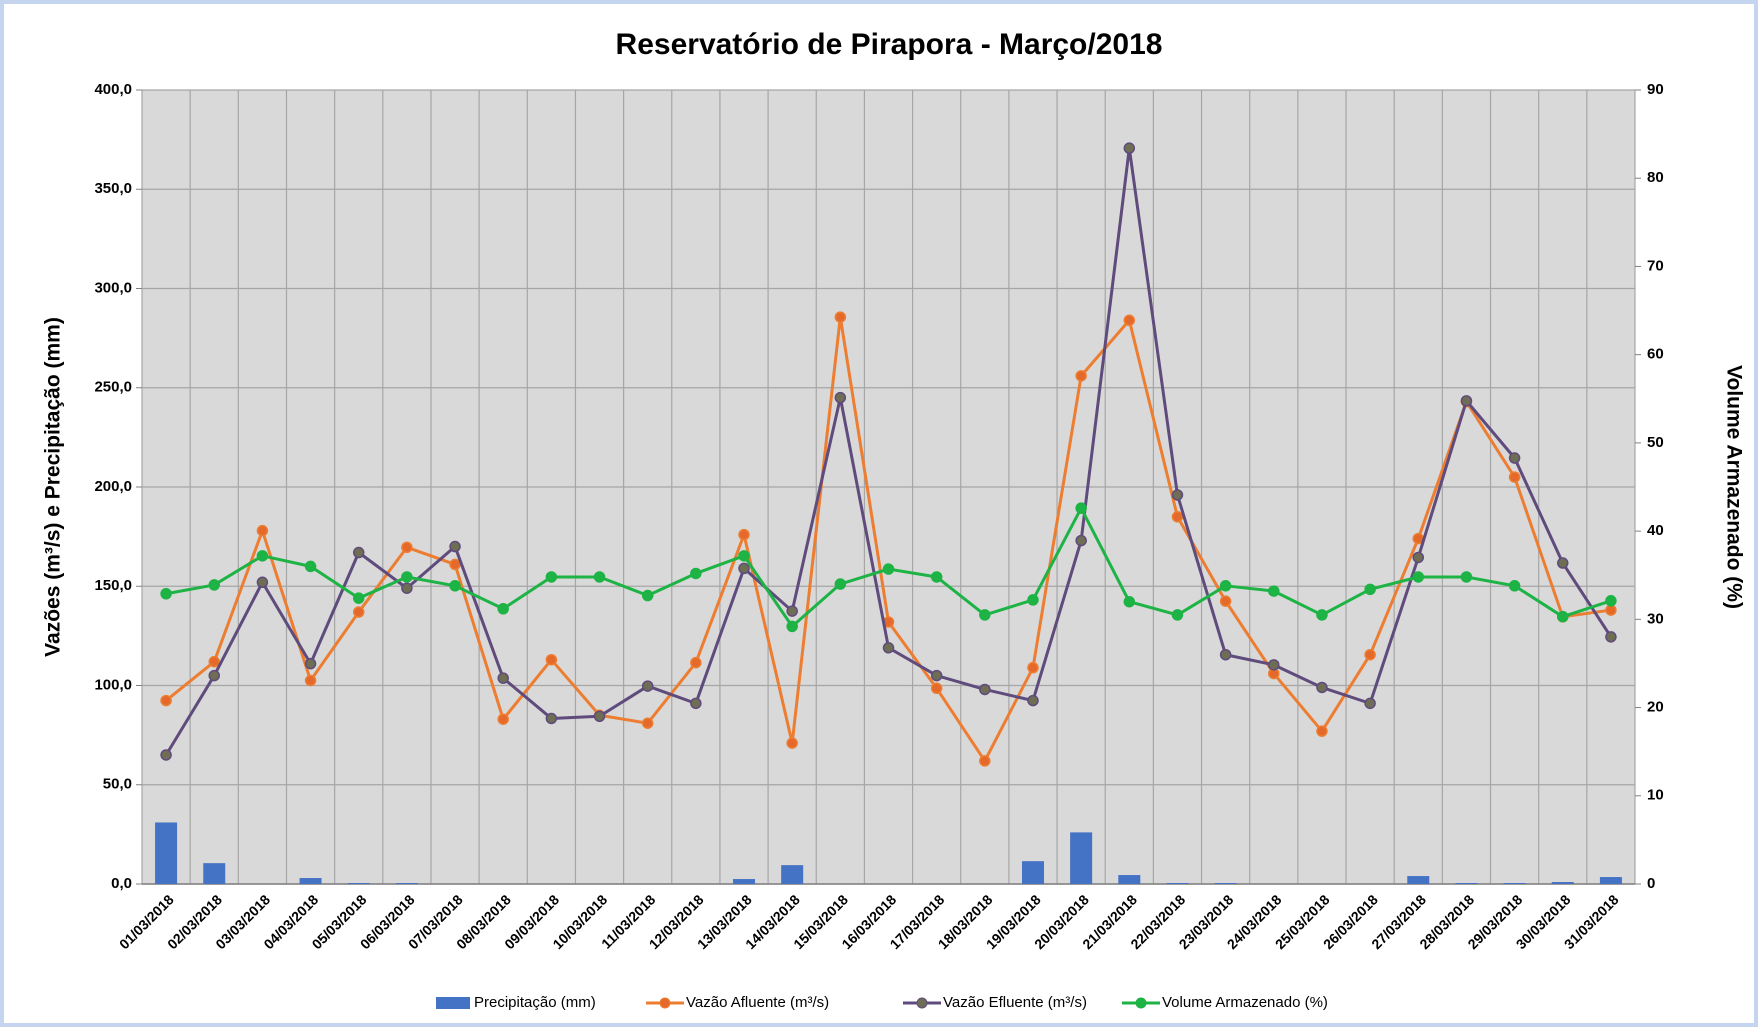  What do you see at coordinates (117, 784) in the screenshot?
I see `y-tick-label: 50,0` at bounding box center [117, 784].